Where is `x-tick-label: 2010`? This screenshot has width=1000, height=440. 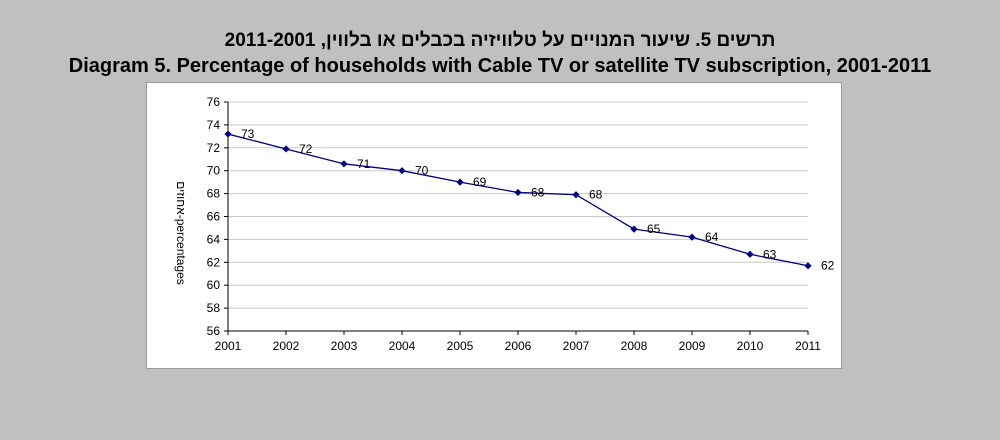 x-tick-label: 2010 is located at coordinates (750, 346).